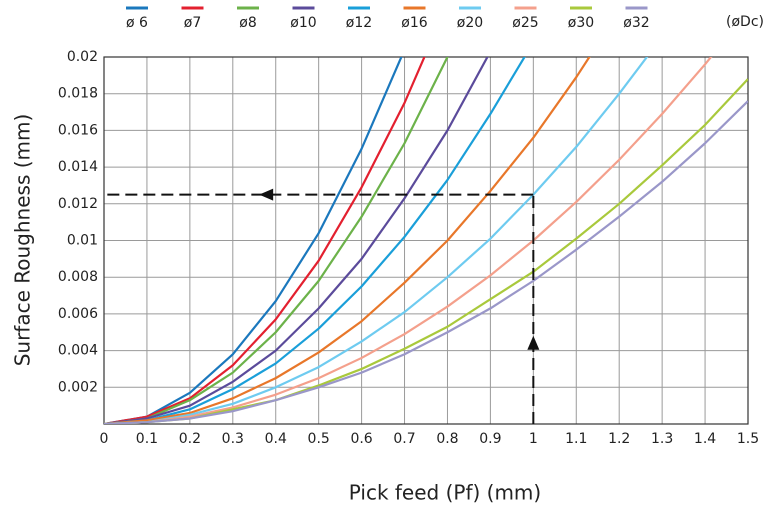 The height and width of the screenshot is (510, 784). I want to click on y-tick-label: 0.01, so click(82, 241).